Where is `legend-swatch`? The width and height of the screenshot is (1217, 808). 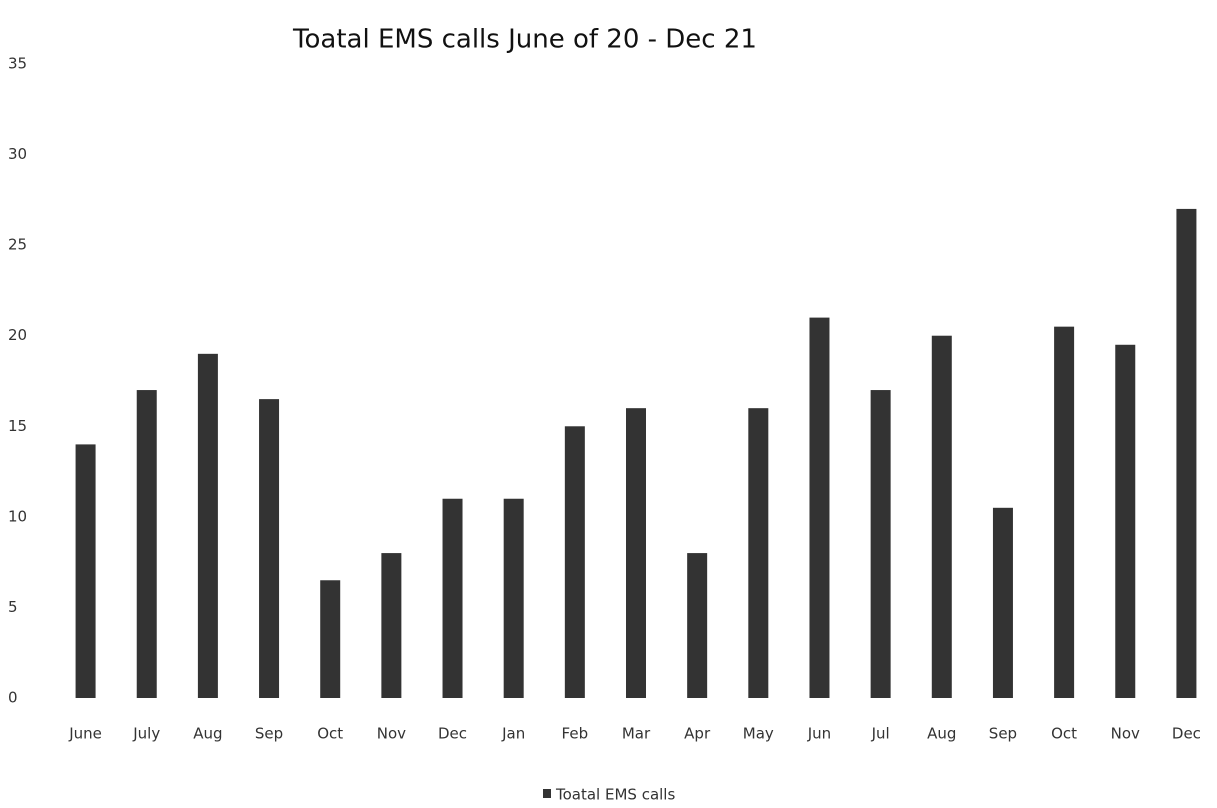
legend-swatch is located at coordinates (547, 793).